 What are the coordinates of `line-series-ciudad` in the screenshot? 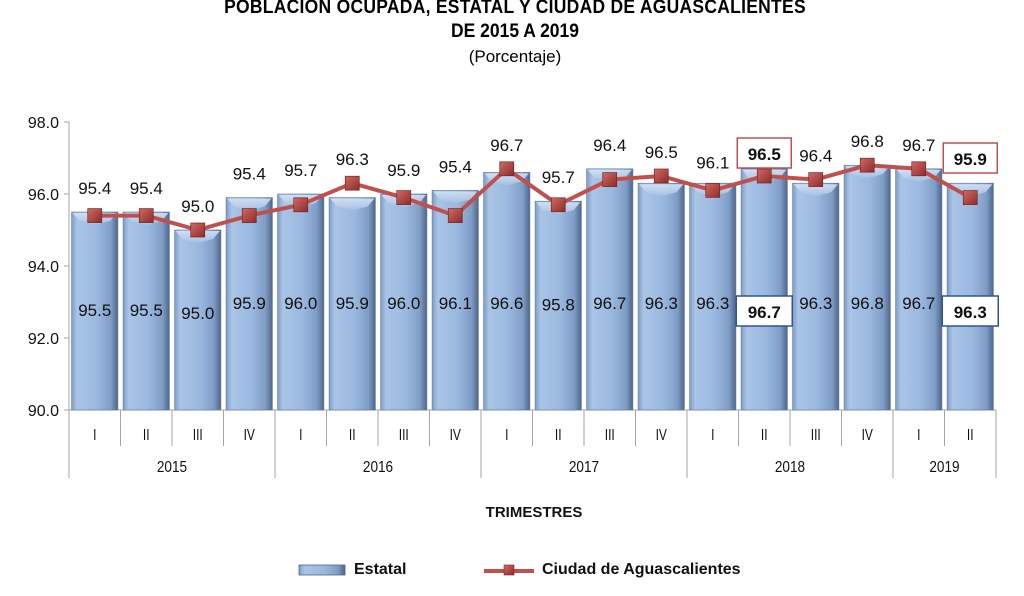 It's located at (532, 197).